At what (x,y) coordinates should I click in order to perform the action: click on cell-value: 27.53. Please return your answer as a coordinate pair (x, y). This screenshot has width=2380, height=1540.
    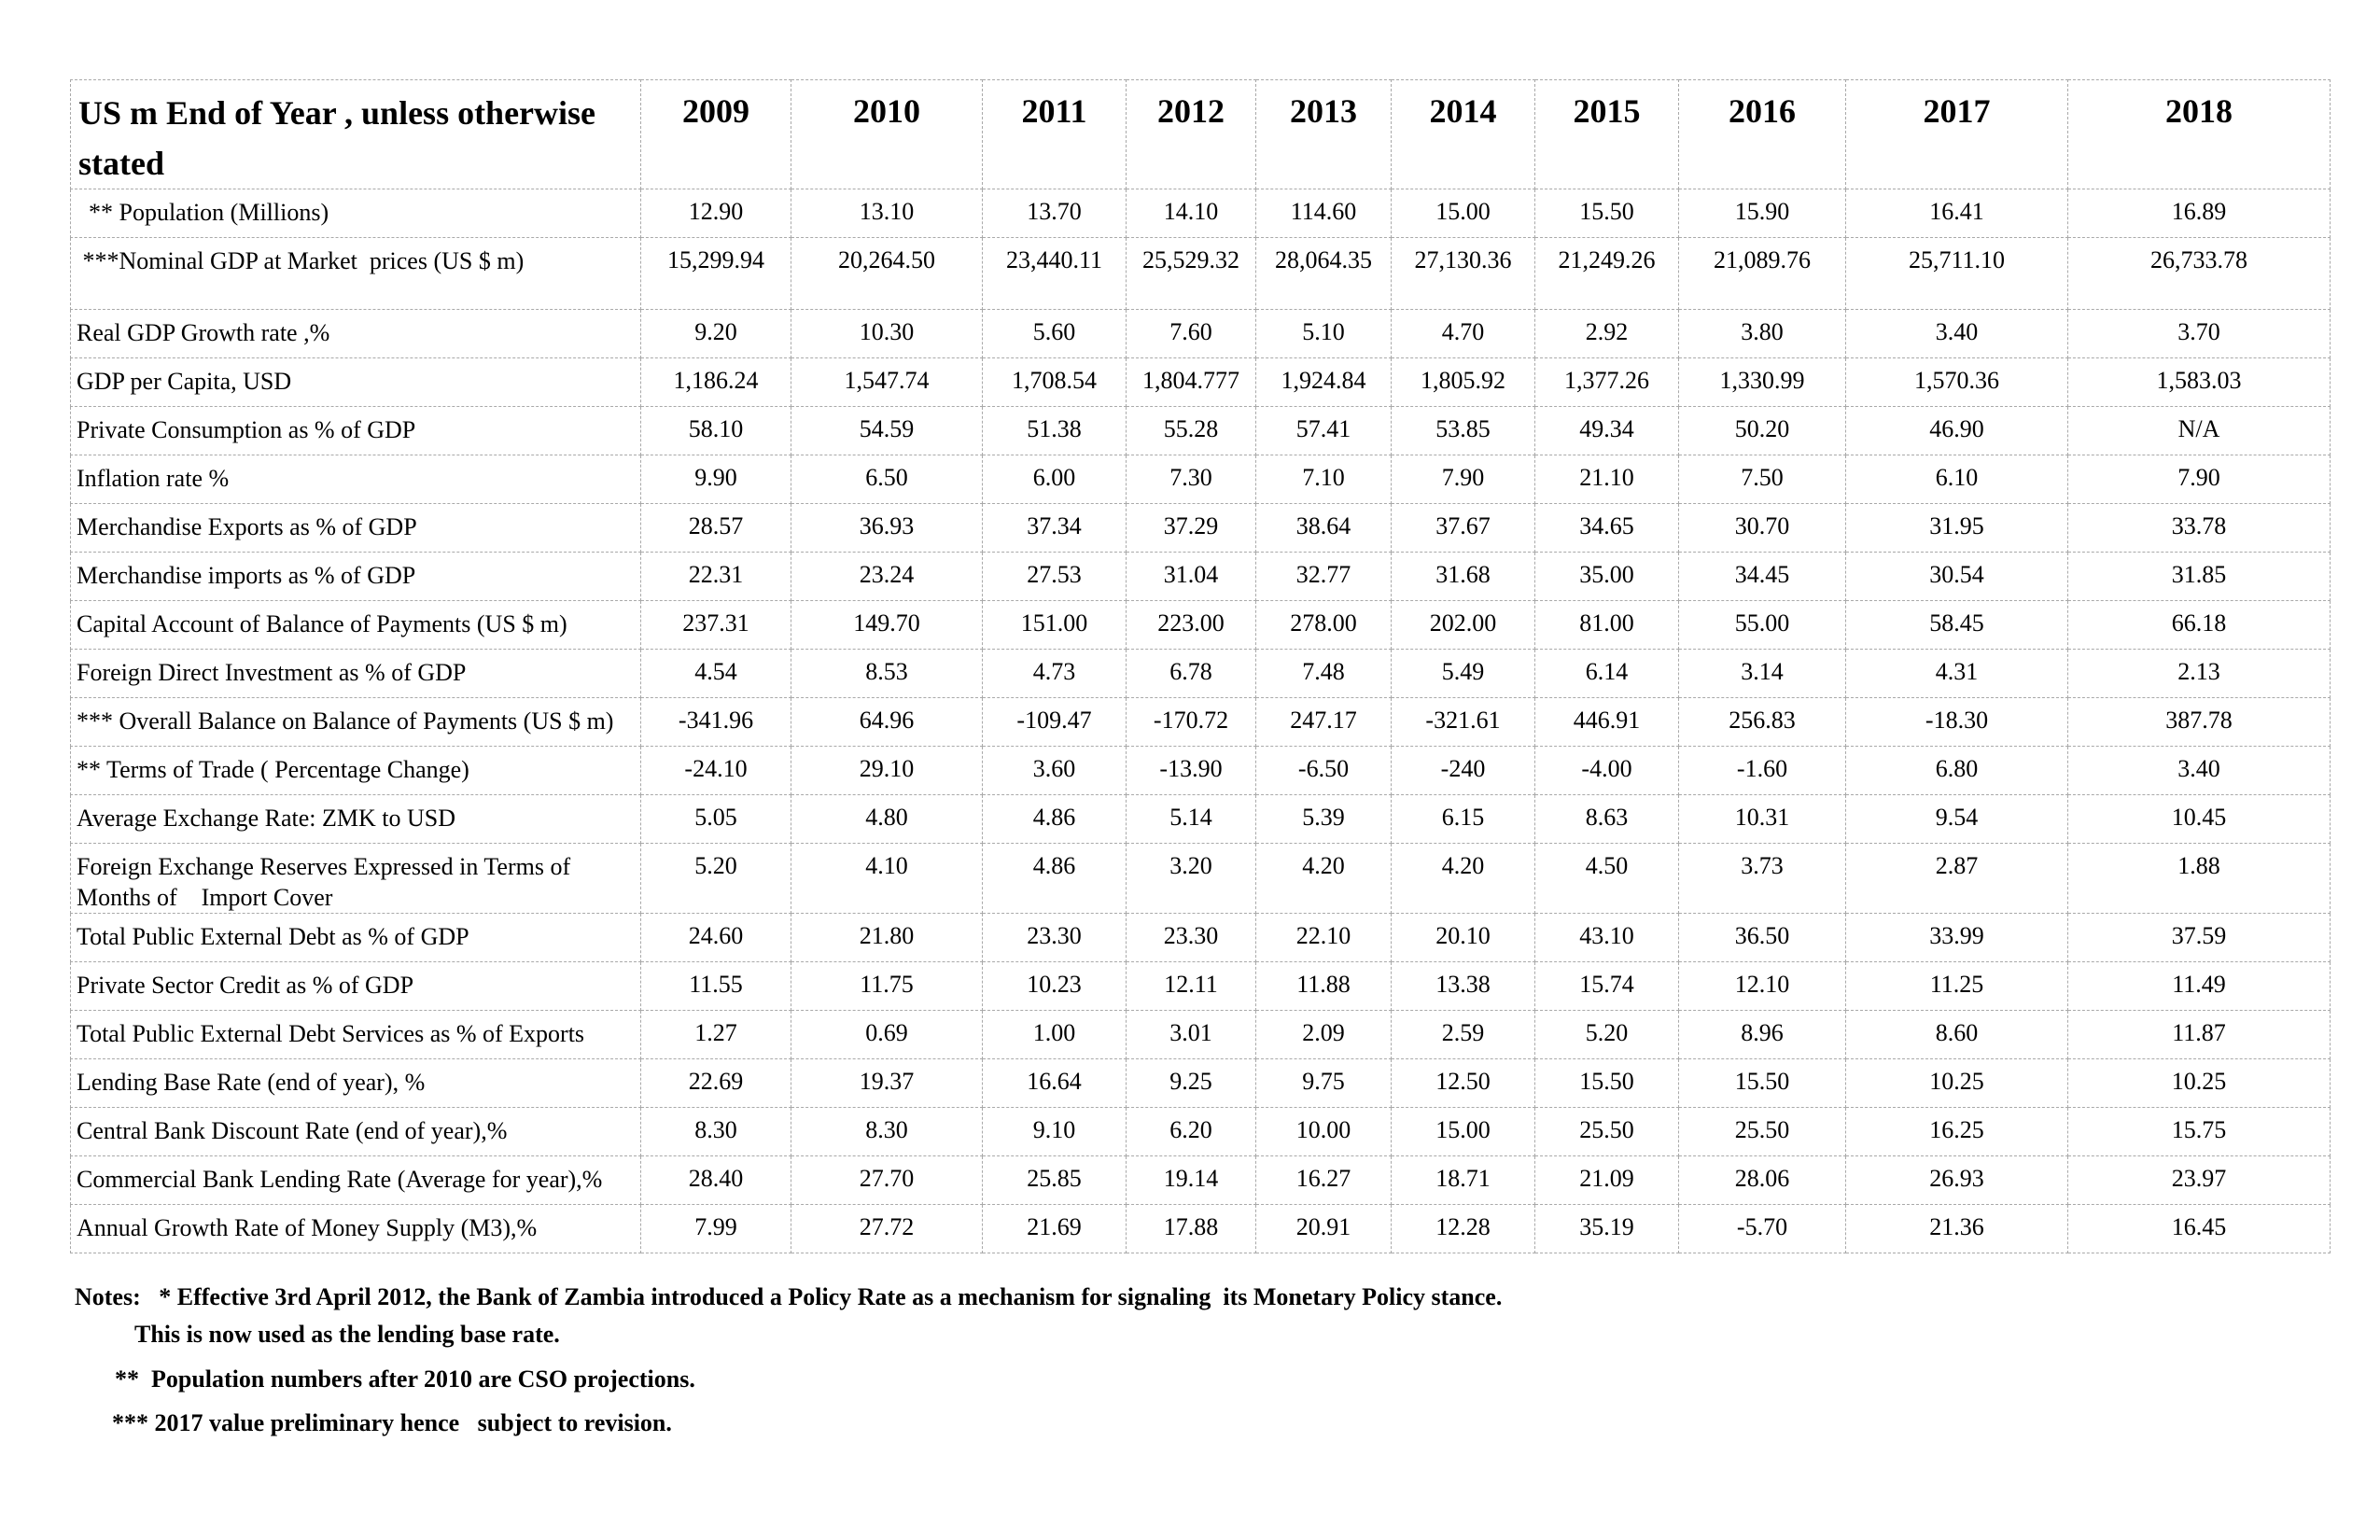
    Looking at the image, I should click on (1054, 576).